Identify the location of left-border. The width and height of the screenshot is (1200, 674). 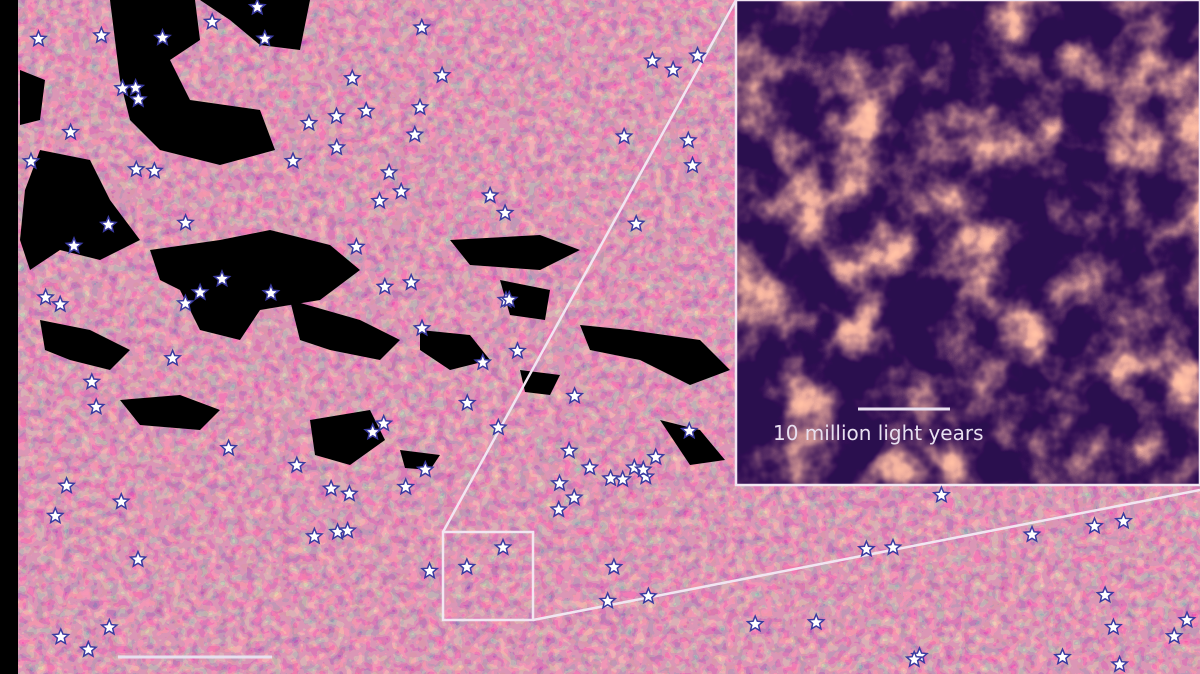
(9, 337).